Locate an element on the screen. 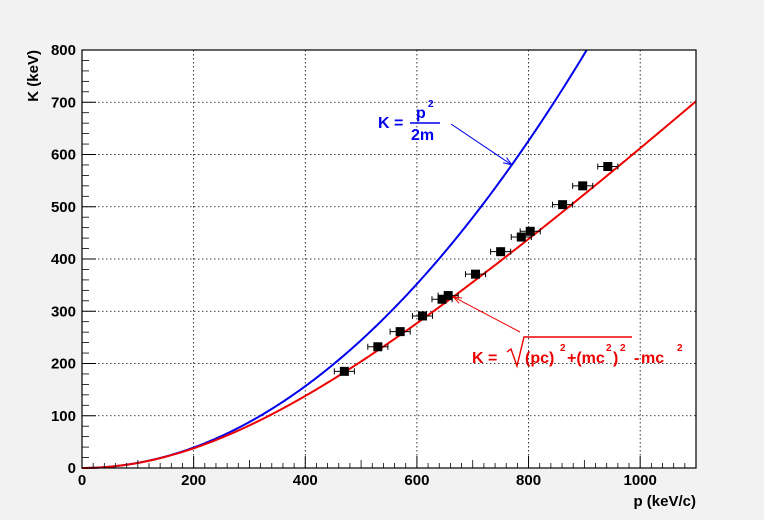 The width and height of the screenshot is (764, 520). classical-formula-arrow is located at coordinates (482, 144).